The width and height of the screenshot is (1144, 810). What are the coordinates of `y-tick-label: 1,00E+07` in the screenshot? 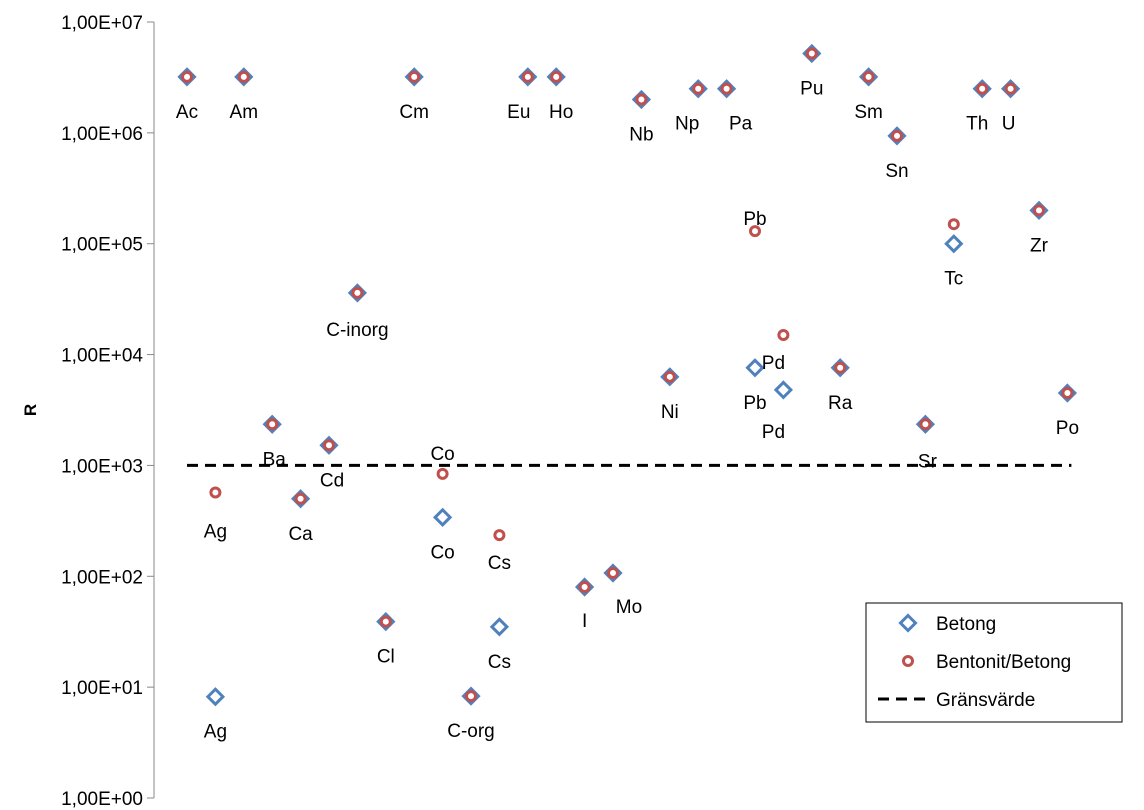 It's located at (102, 23).